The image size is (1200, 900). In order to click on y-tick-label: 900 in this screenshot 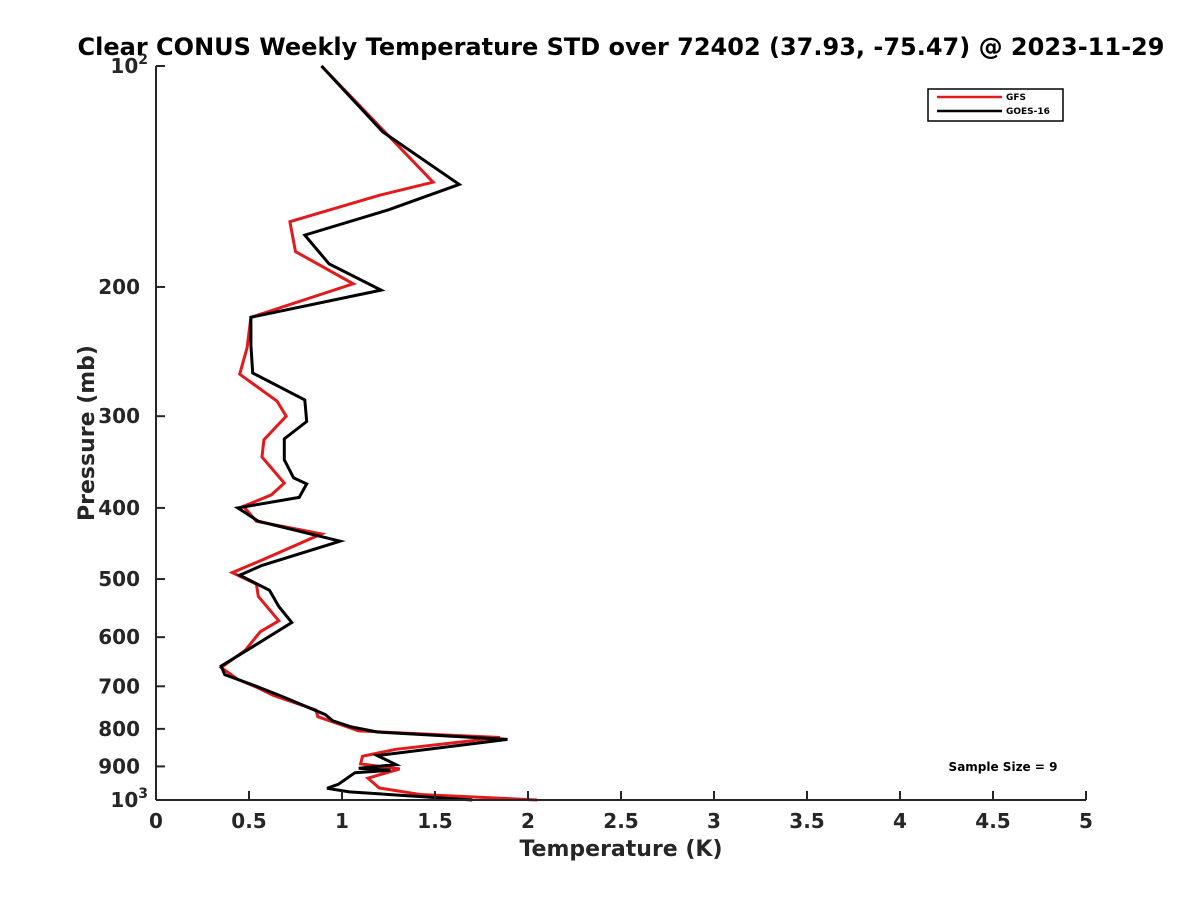, I will do `click(119, 766)`.